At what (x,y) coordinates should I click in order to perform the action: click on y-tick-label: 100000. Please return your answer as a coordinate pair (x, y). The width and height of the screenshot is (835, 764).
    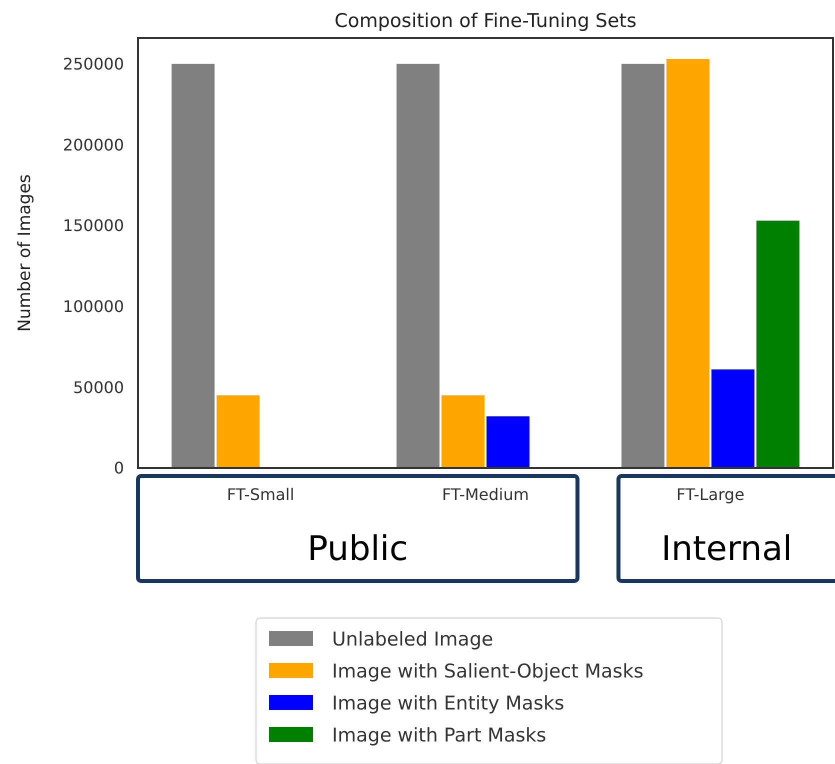
    Looking at the image, I should click on (93, 306).